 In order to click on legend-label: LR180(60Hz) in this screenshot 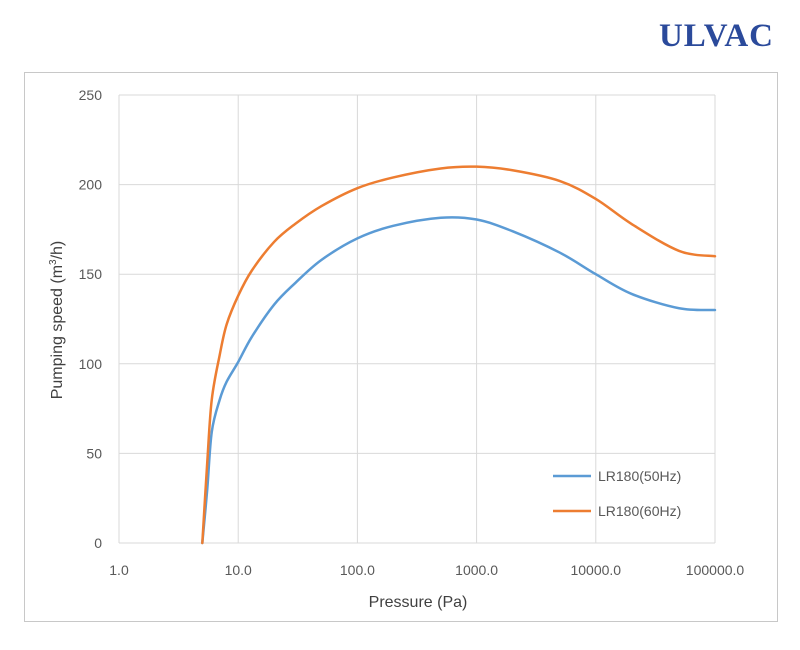, I will do `click(639, 511)`.